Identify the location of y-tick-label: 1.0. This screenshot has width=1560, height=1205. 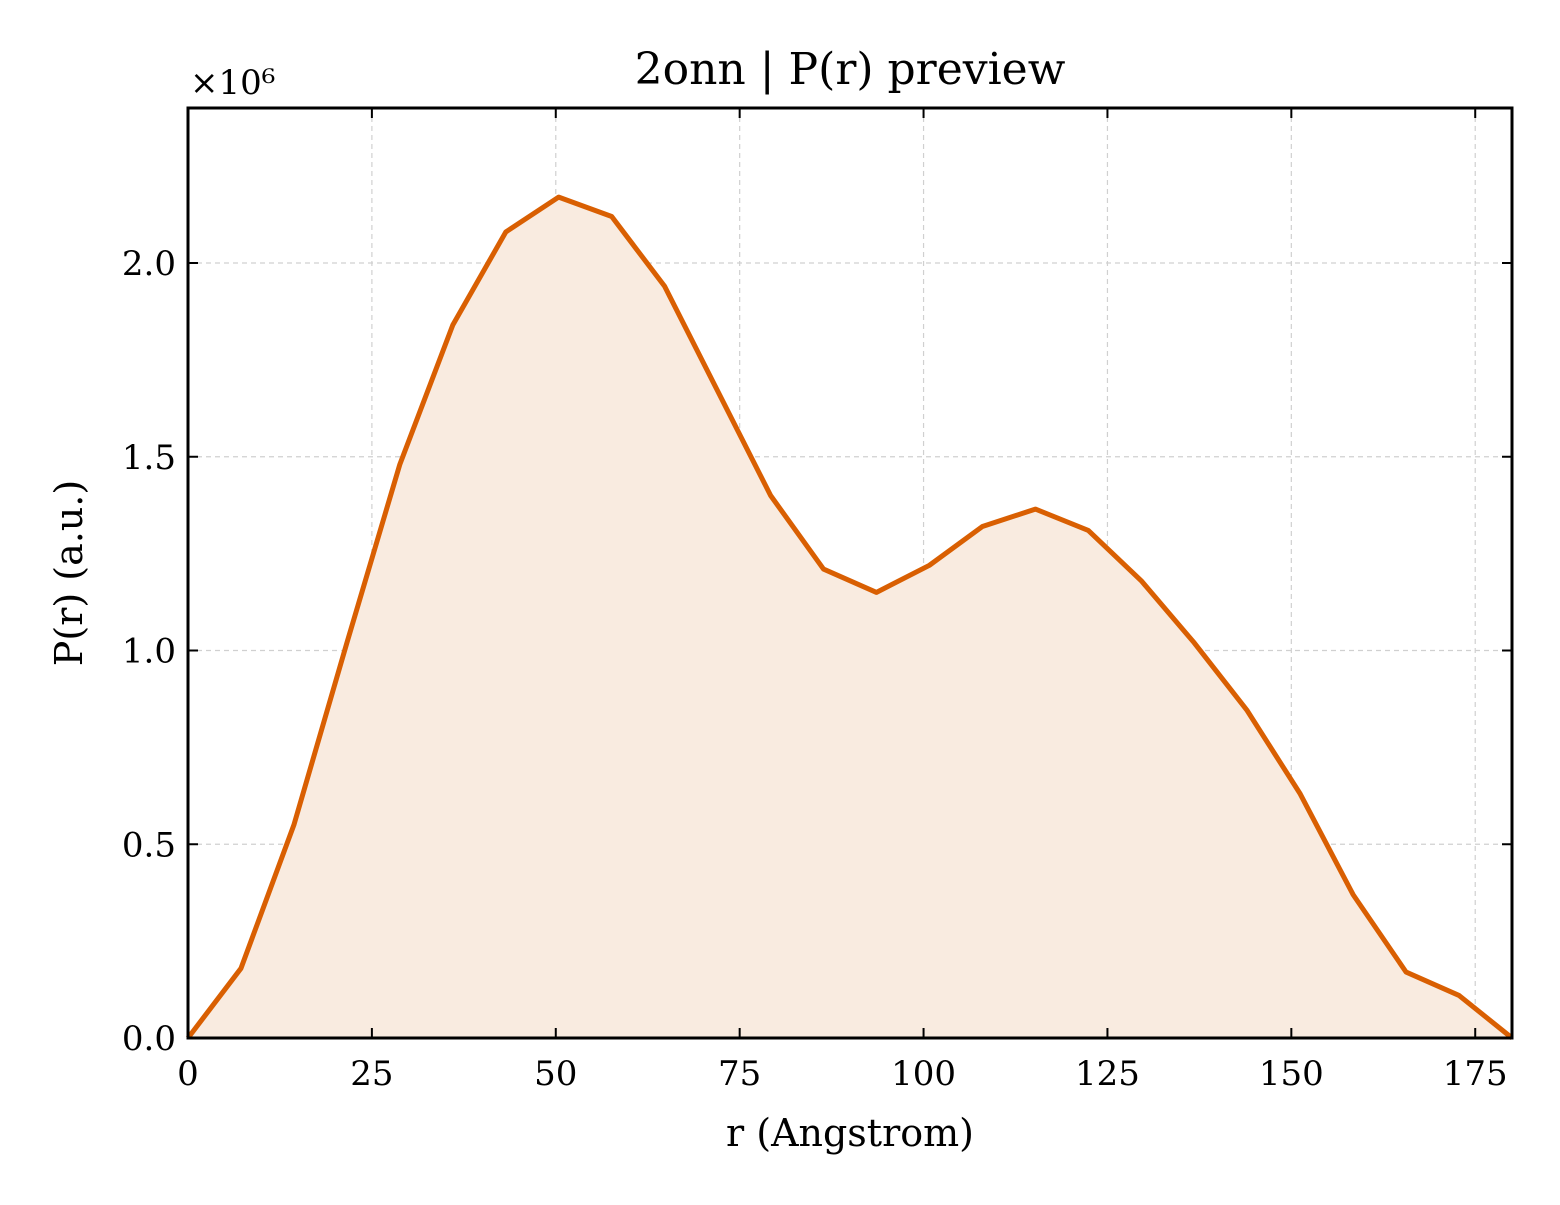
(149, 652).